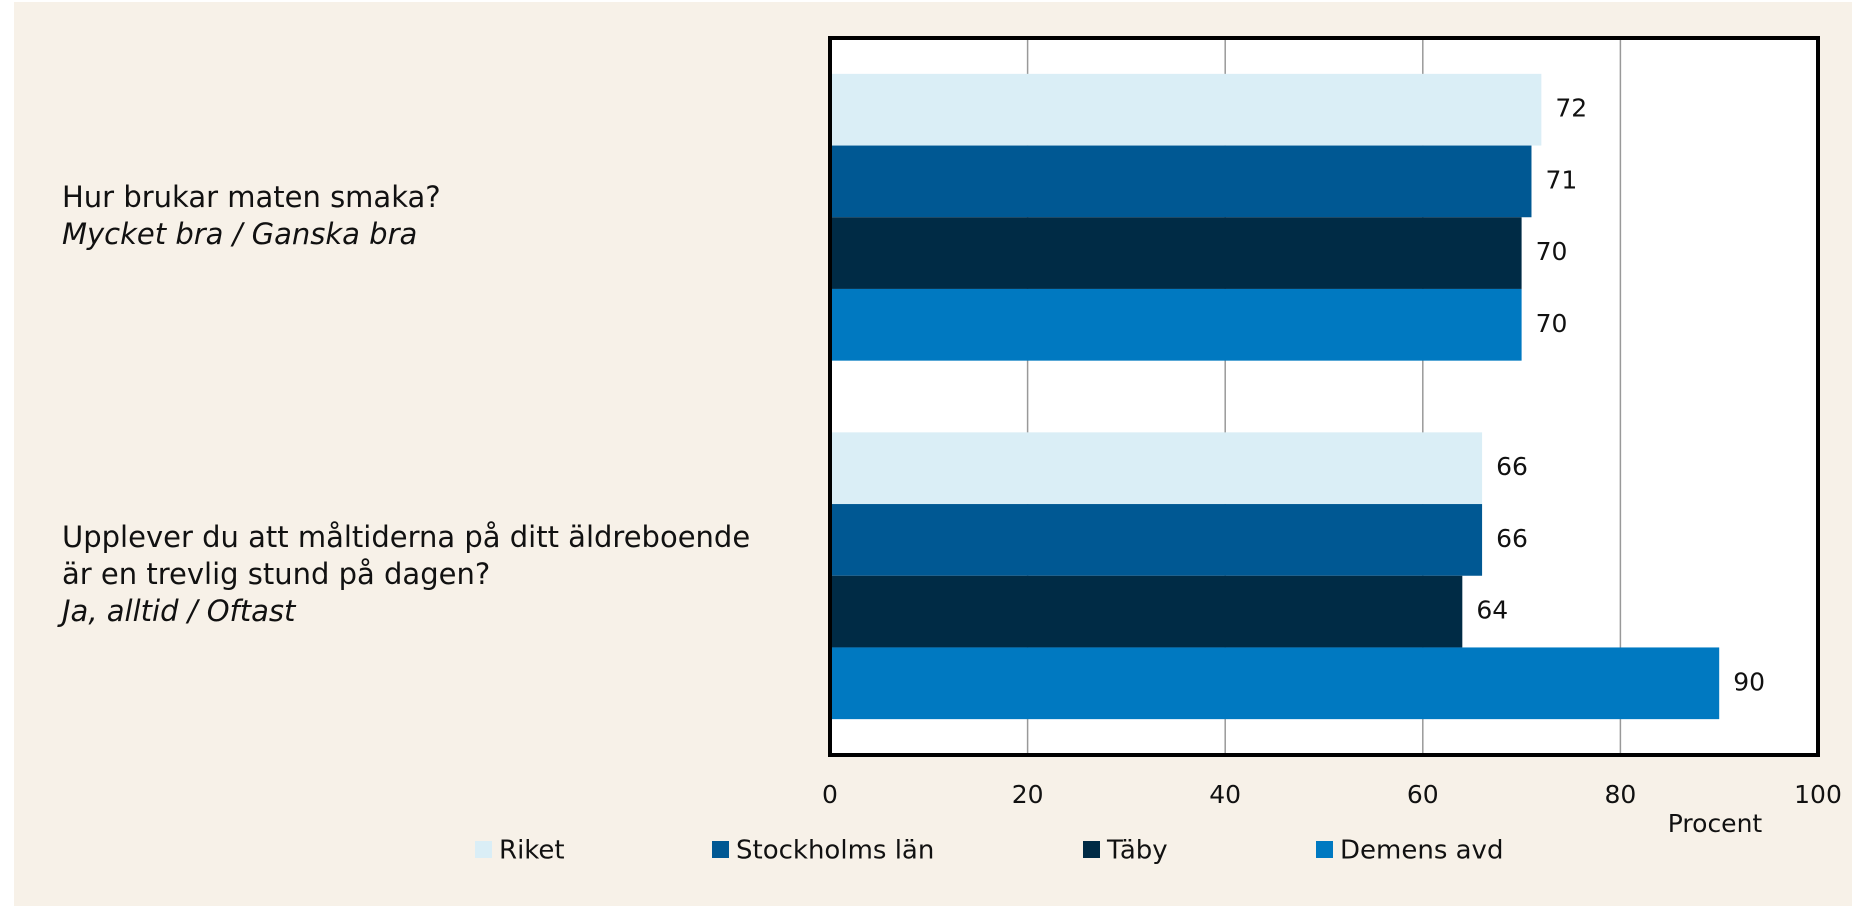  What do you see at coordinates (1421, 851) in the screenshot?
I see `legend-label: Demens avd` at bounding box center [1421, 851].